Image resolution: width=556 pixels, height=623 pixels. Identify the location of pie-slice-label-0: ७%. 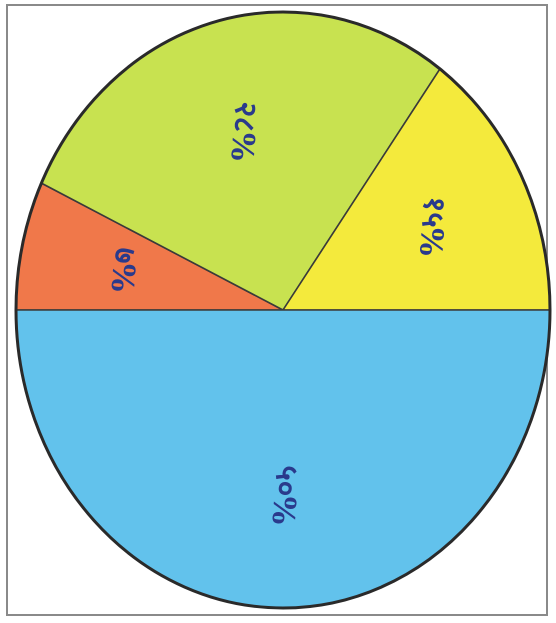
(123, 269).